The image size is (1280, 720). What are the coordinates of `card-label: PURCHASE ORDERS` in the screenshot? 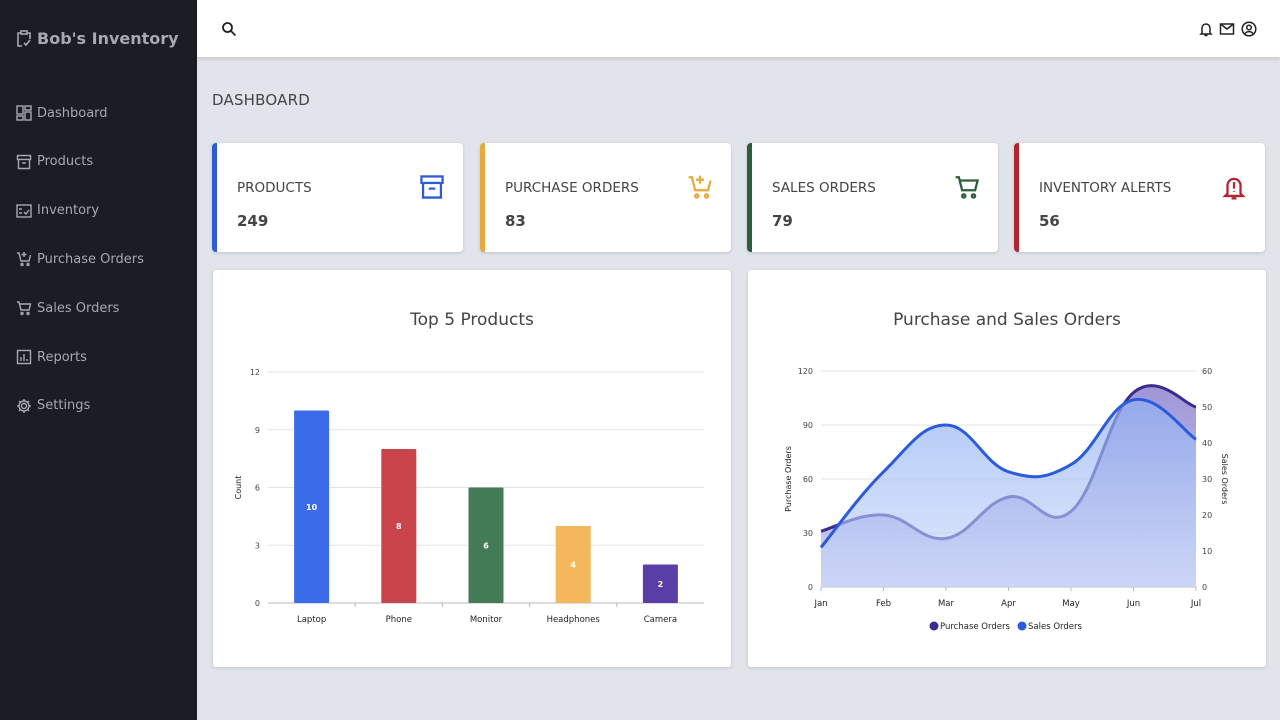 It's located at (572, 188).